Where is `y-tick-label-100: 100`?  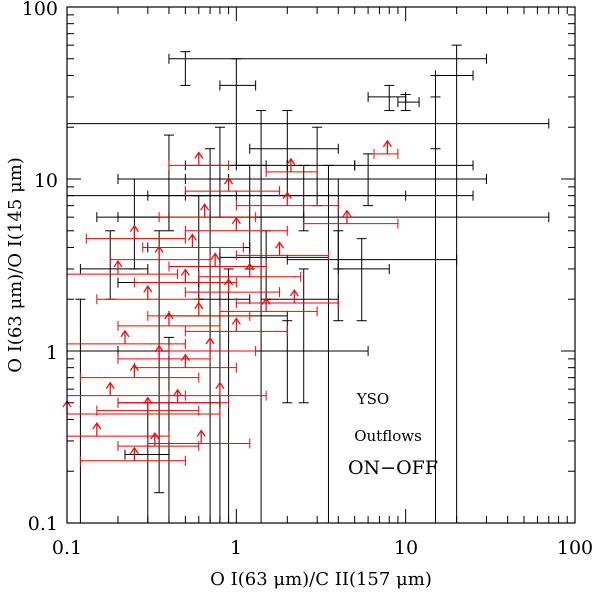
y-tick-label-100: 100 is located at coordinates (40, 10).